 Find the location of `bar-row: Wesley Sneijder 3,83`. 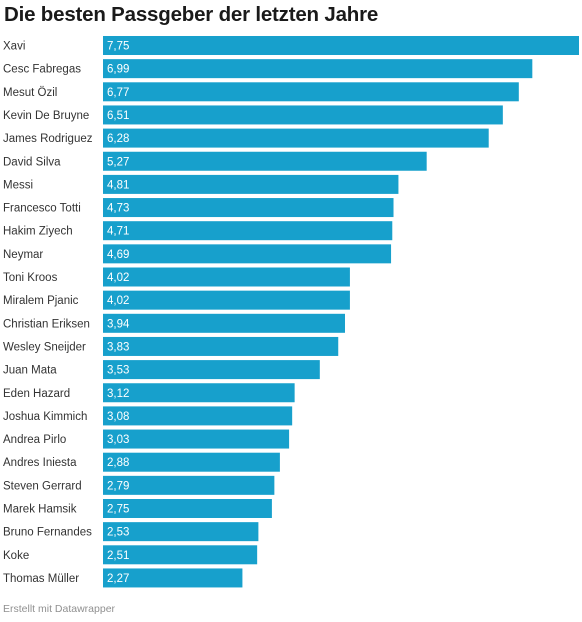

bar-row: Wesley Sneijder 3,83 is located at coordinates (171, 346).